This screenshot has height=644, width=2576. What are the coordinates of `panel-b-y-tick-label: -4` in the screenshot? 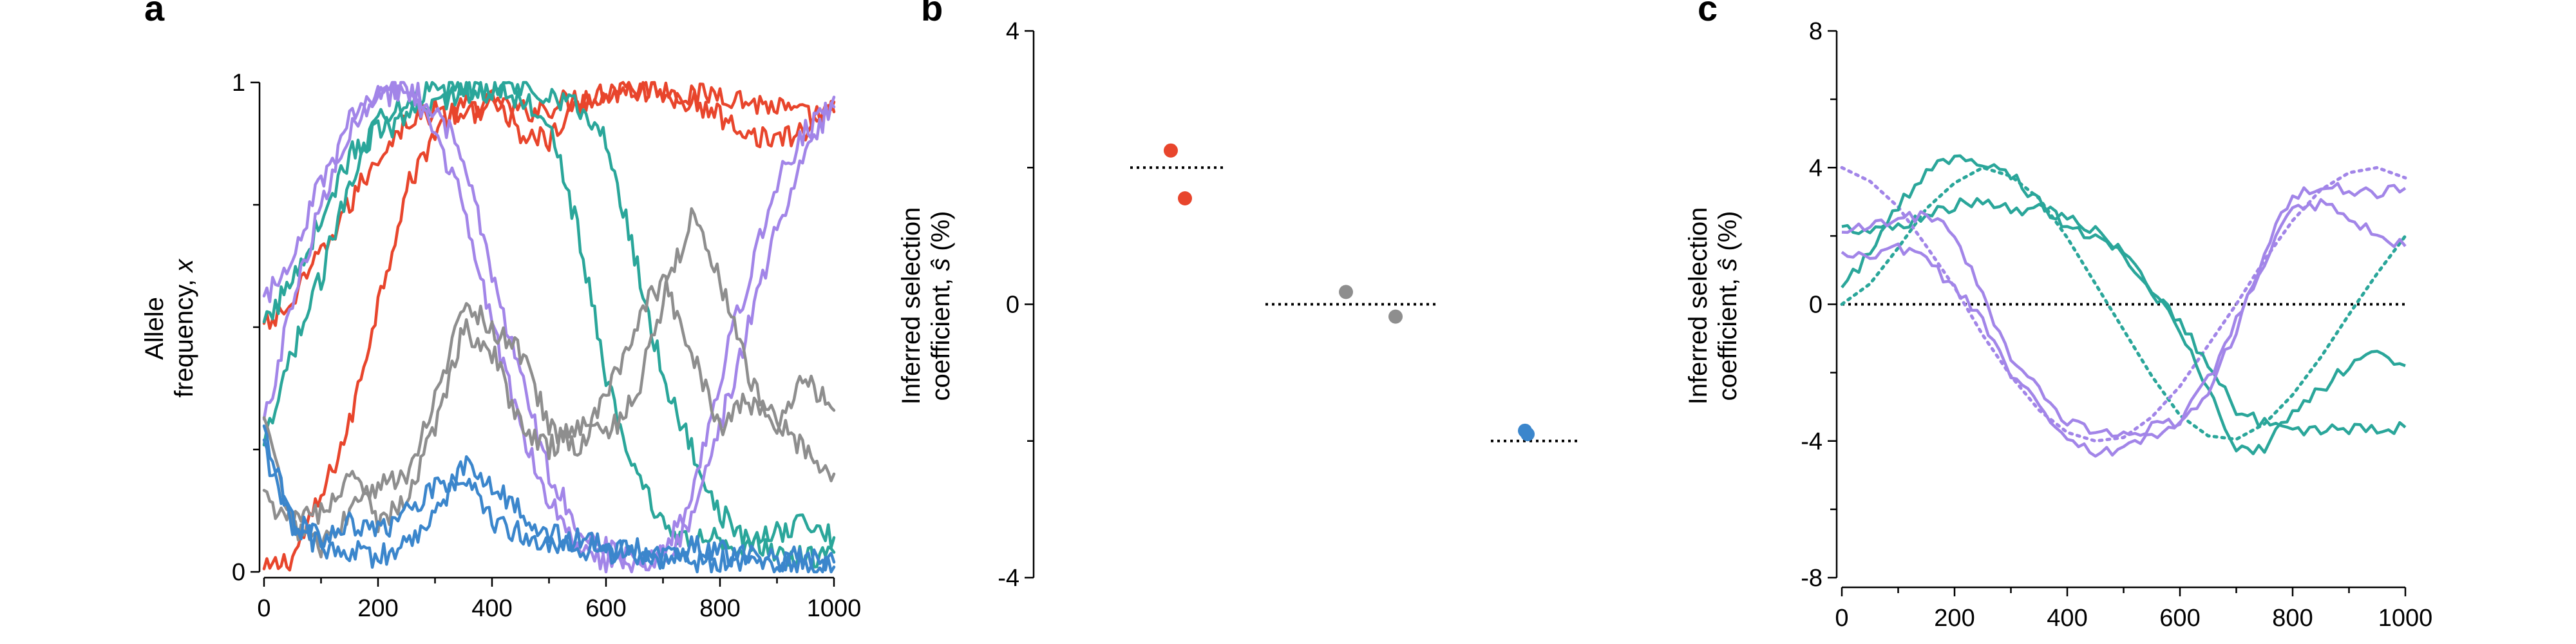 It's located at (1008, 578).